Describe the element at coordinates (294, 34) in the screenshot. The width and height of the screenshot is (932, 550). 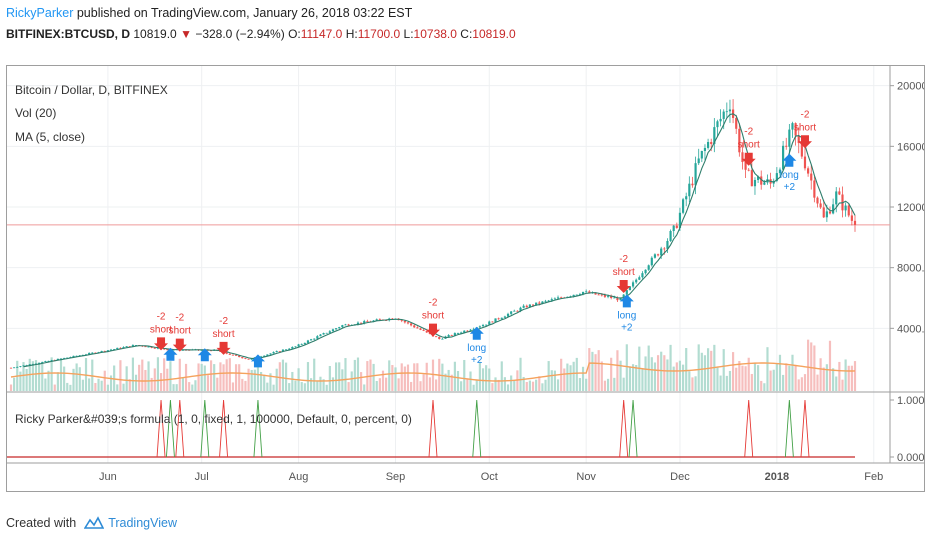
I see `open-label: O:` at that location.